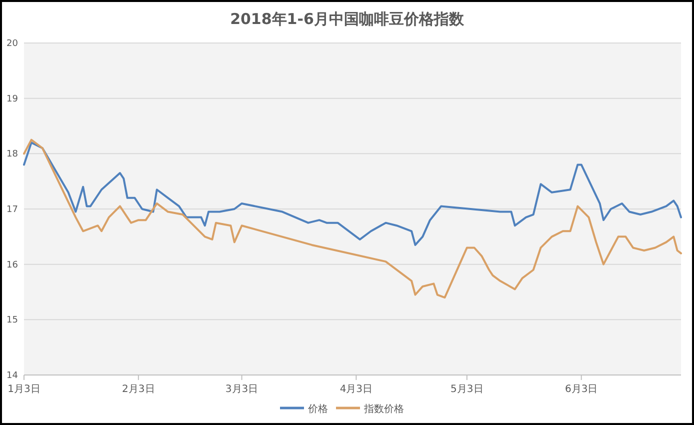 The height and width of the screenshot is (425, 694). Describe the element at coordinates (12, 376) in the screenshot. I see `y-tick-label: 14` at that location.